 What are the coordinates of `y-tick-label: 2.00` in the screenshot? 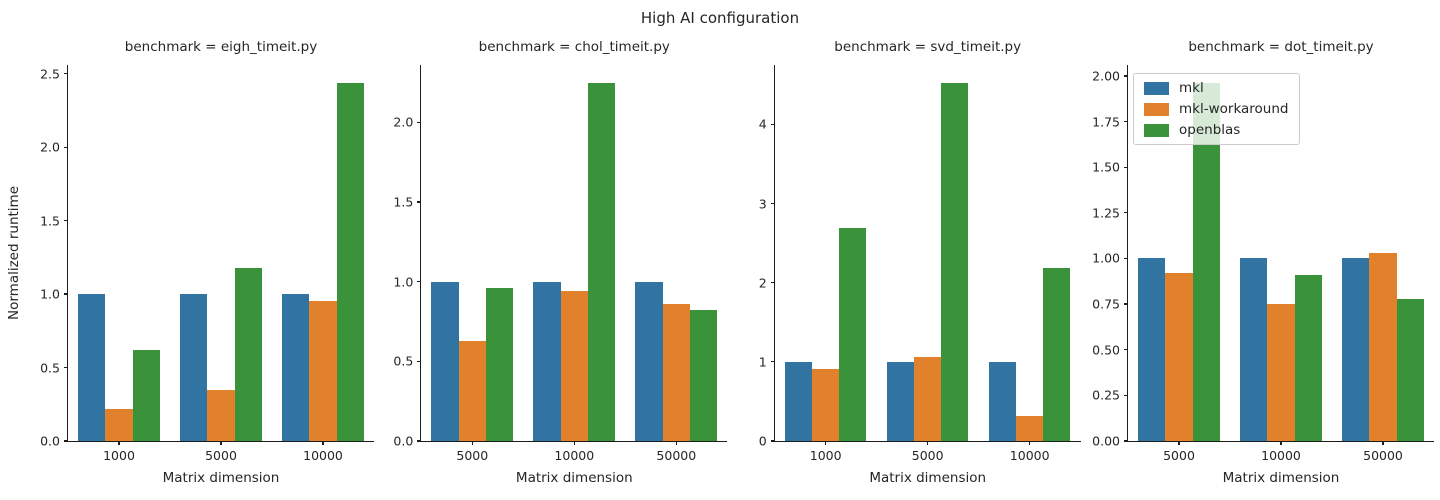 It's located at (1106, 76).